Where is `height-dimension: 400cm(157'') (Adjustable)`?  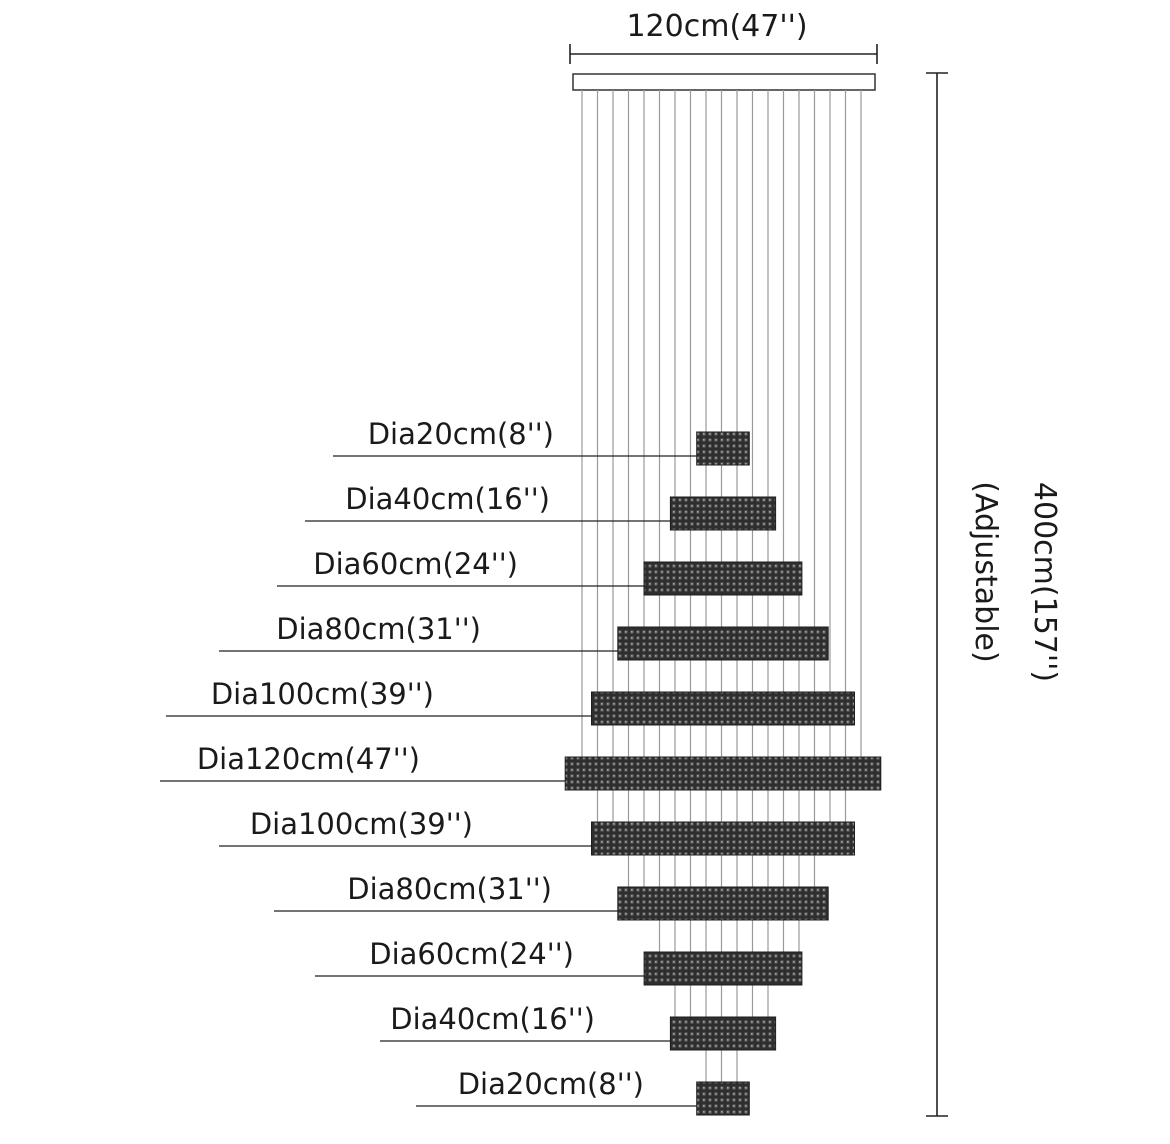
height-dimension: 400cm(157'') (Adjustable) is located at coordinates (994, 594).